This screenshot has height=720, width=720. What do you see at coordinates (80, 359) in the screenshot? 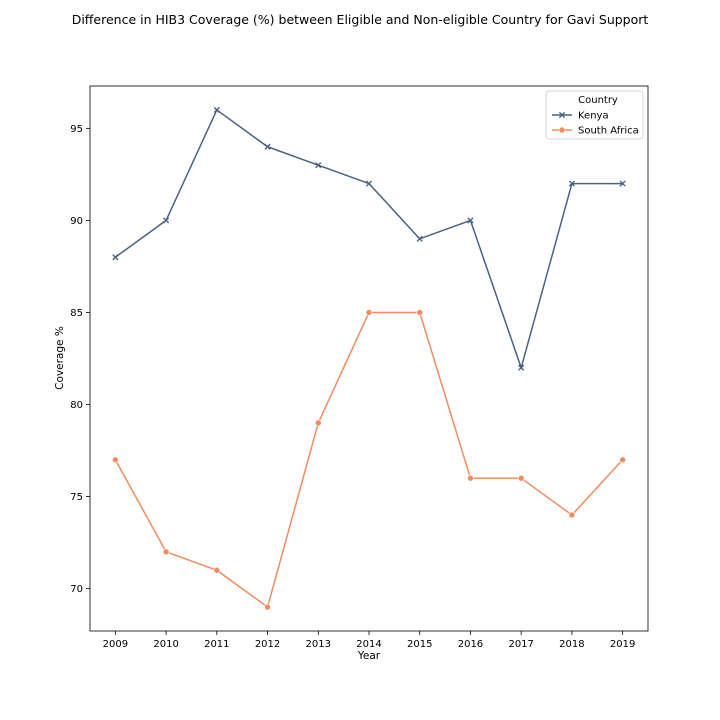
I see `y-axis: 70 75 80 85 90 95` at bounding box center [80, 359].